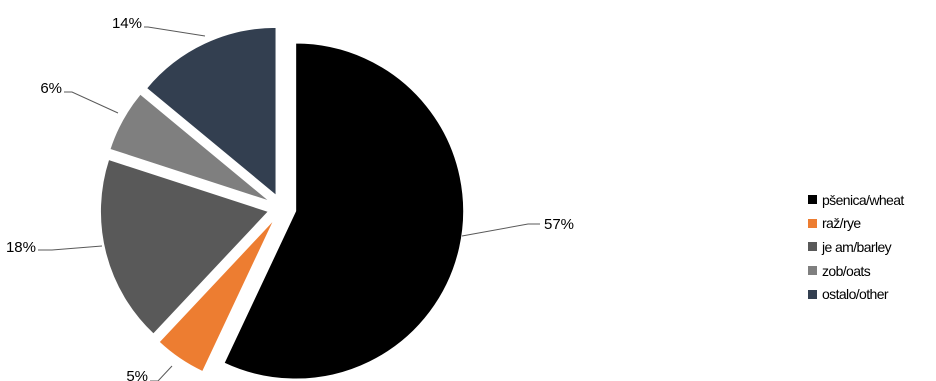  I want to click on legend-item-wheat: pšenica/wheat, so click(856, 200).